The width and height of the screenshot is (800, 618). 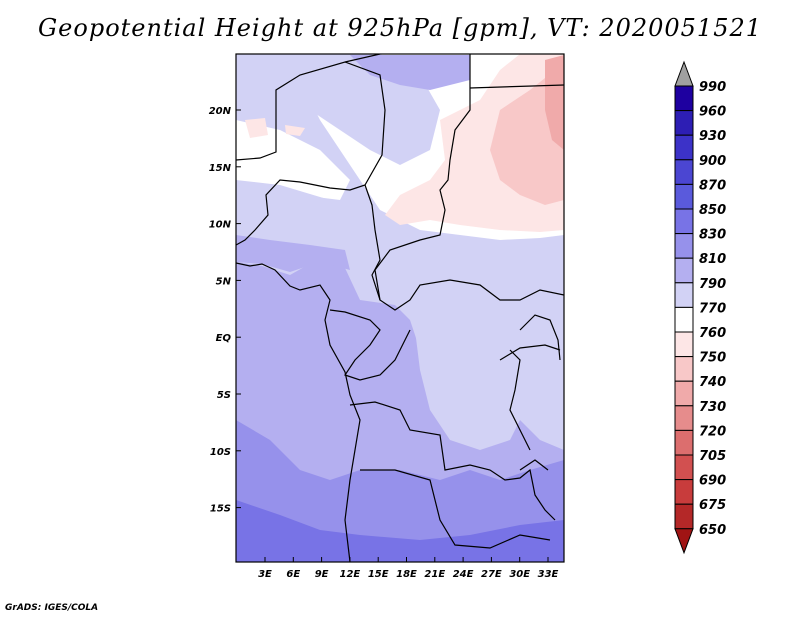 What do you see at coordinates (712, 87) in the screenshot?
I see `colorbar-label: 990` at bounding box center [712, 87].